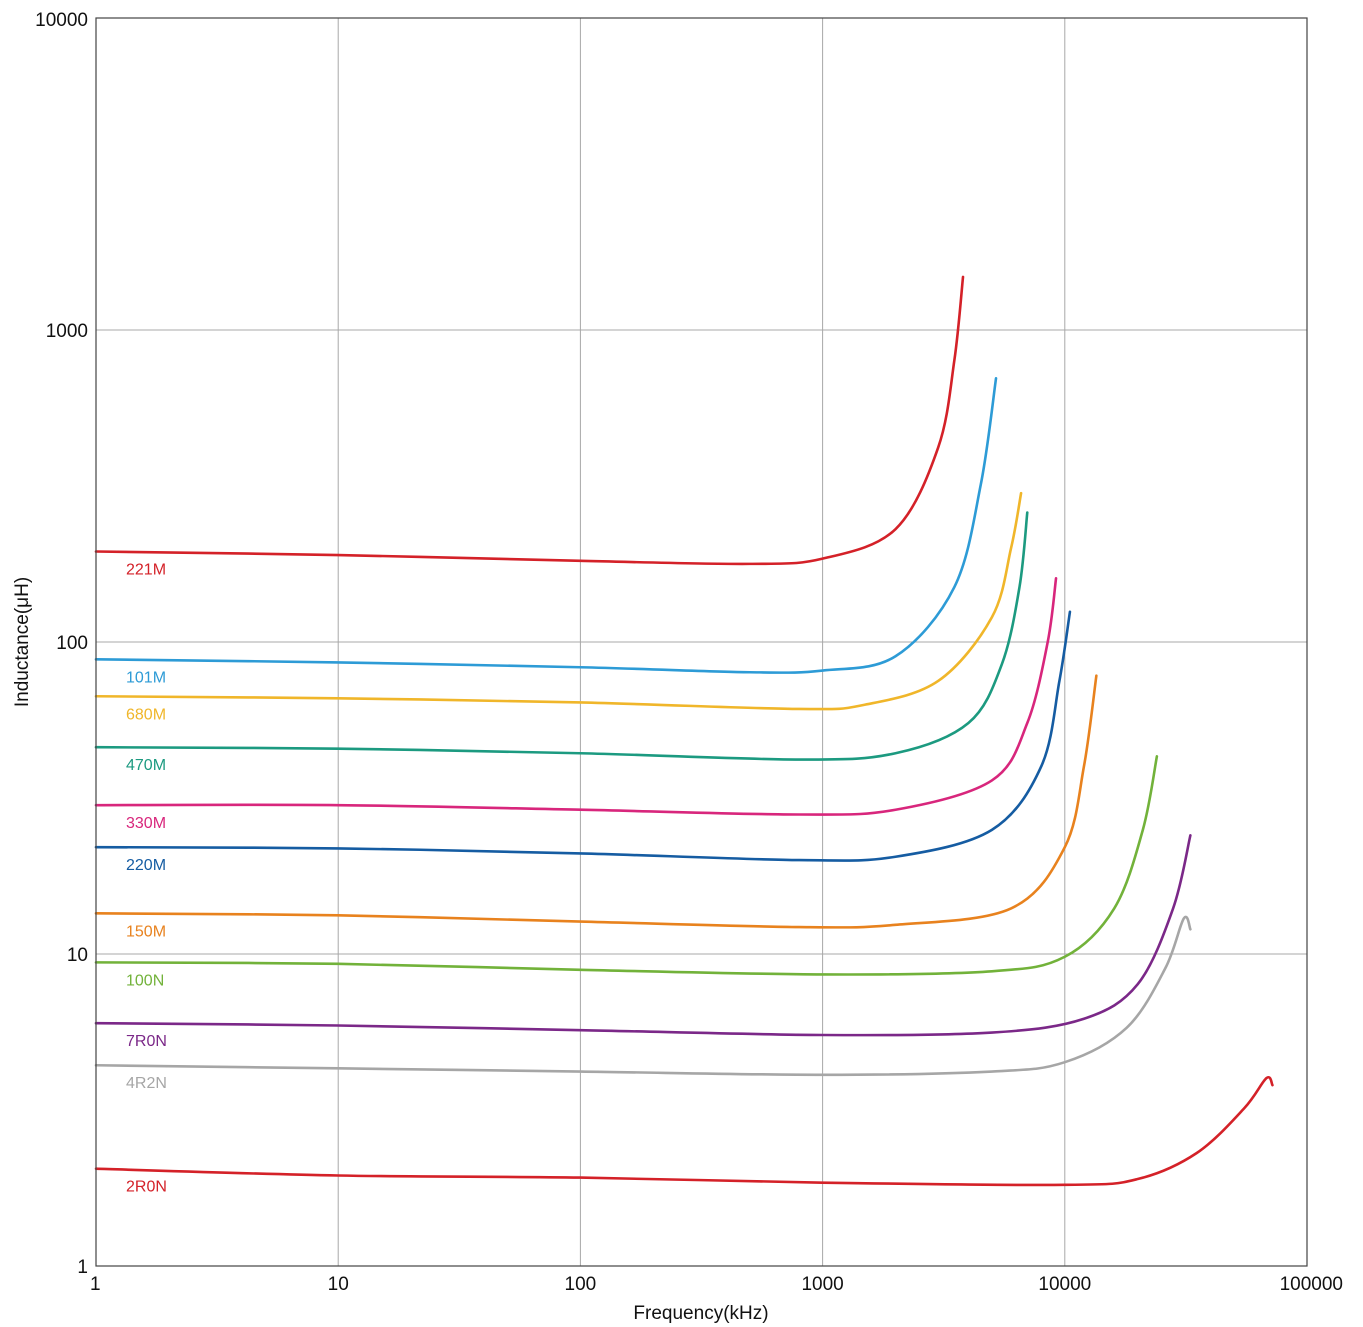  What do you see at coordinates (146, 1041) in the screenshot?
I see `series-label-7r0n: 7R0N` at bounding box center [146, 1041].